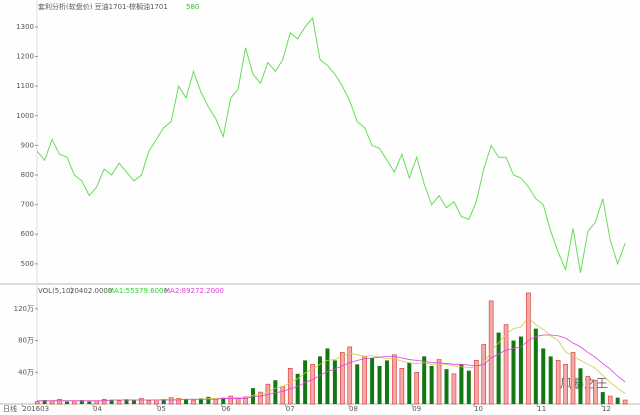 This screenshot has height=415, width=640. What do you see at coordinates (478, 409) in the screenshot?
I see `x-tick-label: 10` at bounding box center [478, 409].